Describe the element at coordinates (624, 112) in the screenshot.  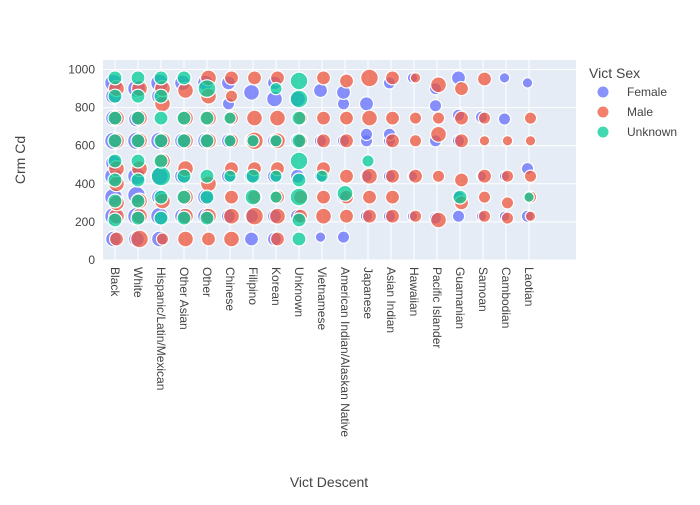
I see `legend-item-male: Male` at that location.